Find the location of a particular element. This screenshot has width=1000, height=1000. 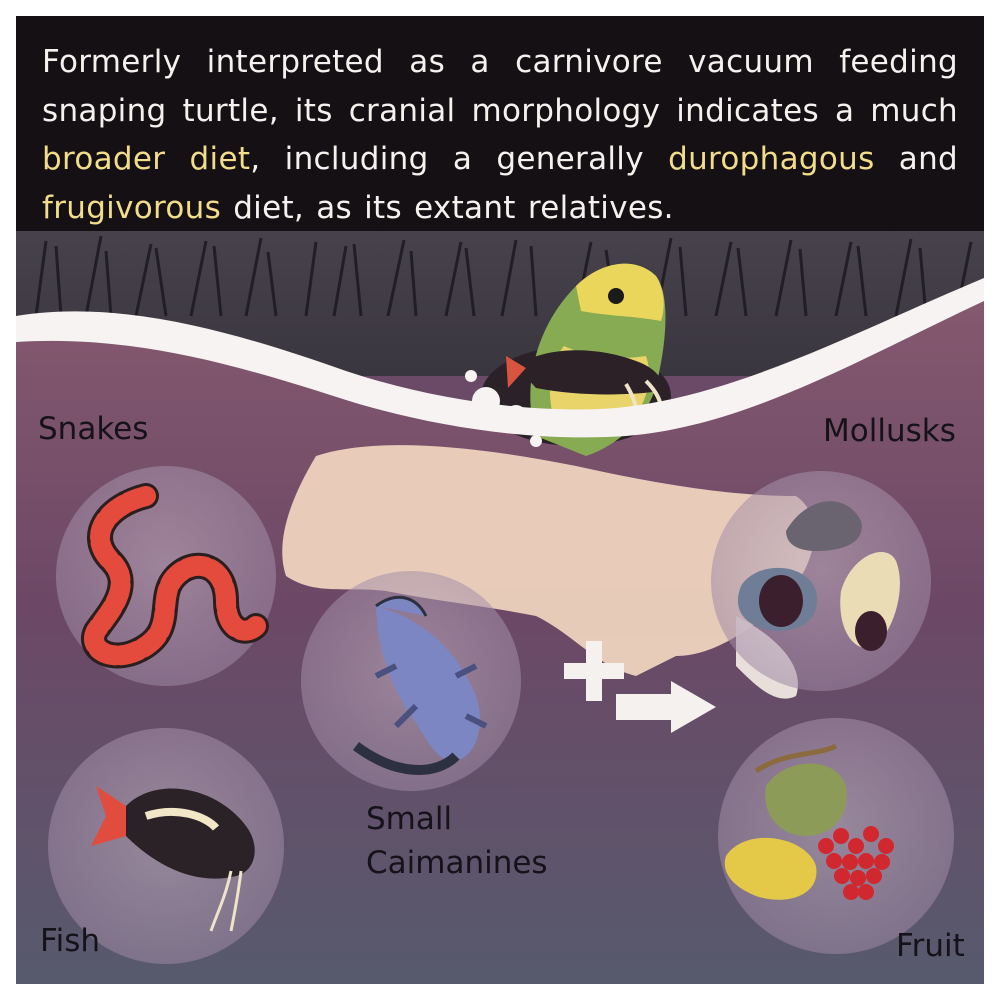

label-fish: Fish is located at coordinates (70, 941).